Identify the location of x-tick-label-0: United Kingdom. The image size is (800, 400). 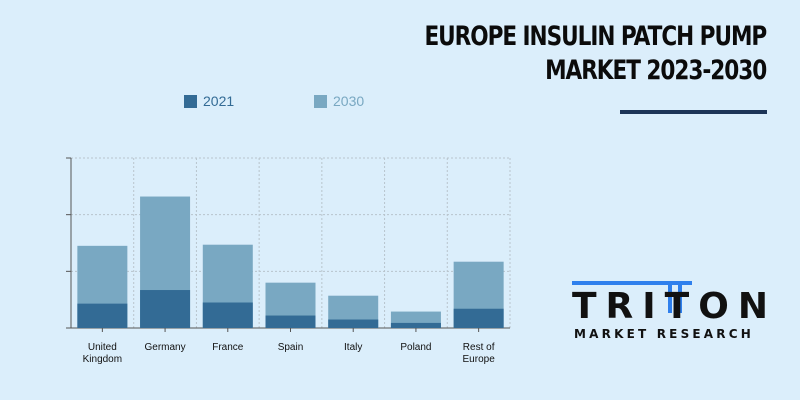
(102, 353).